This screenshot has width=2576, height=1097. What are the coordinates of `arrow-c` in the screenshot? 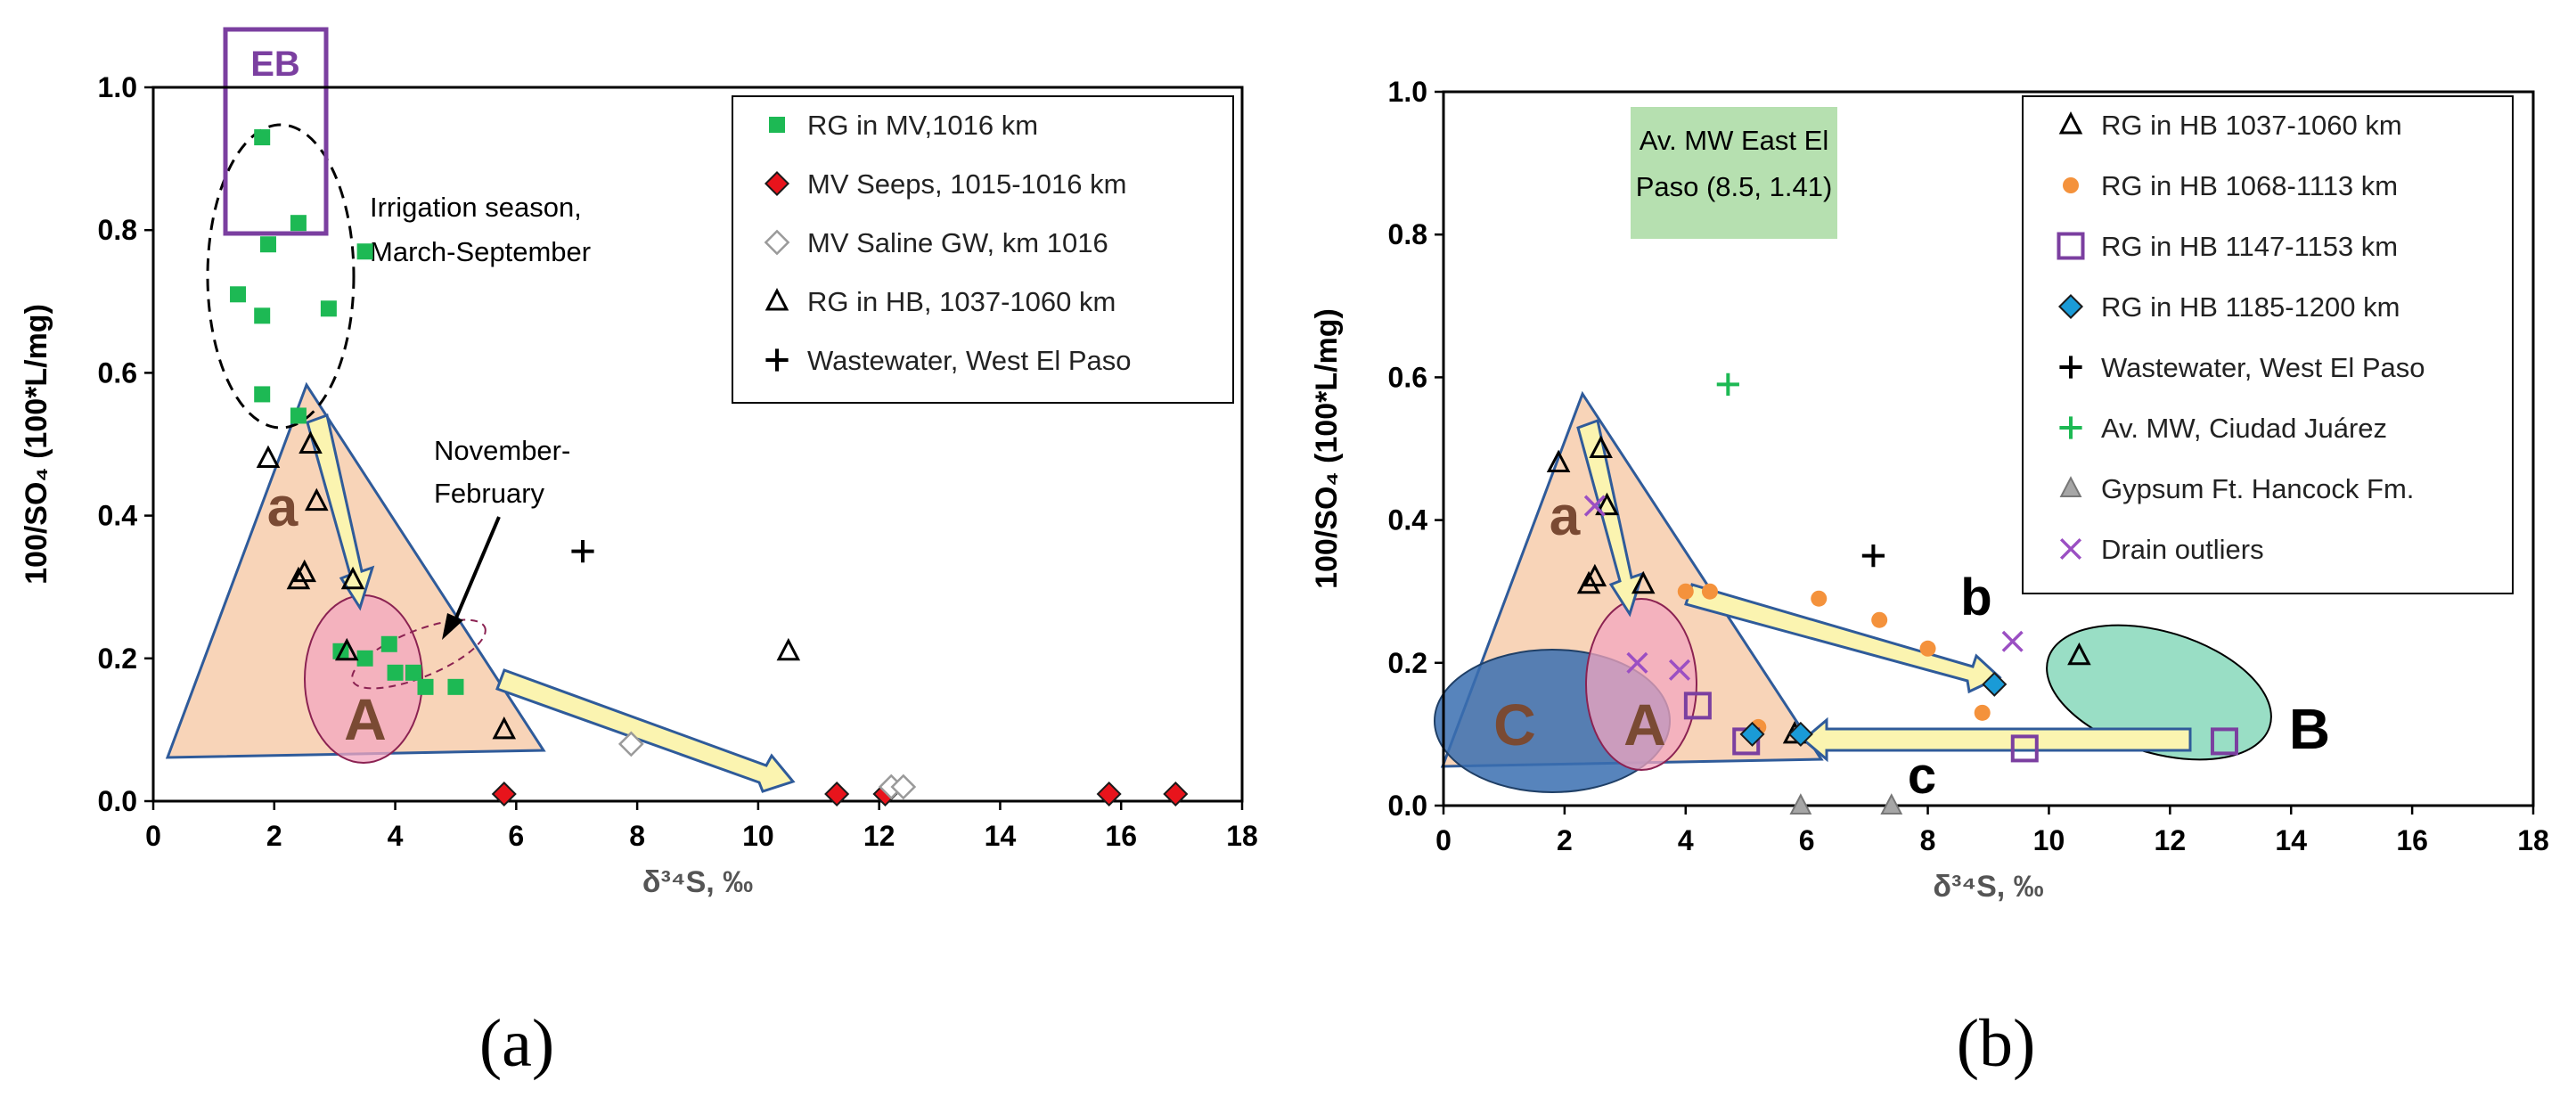 It's located at (1996, 739).